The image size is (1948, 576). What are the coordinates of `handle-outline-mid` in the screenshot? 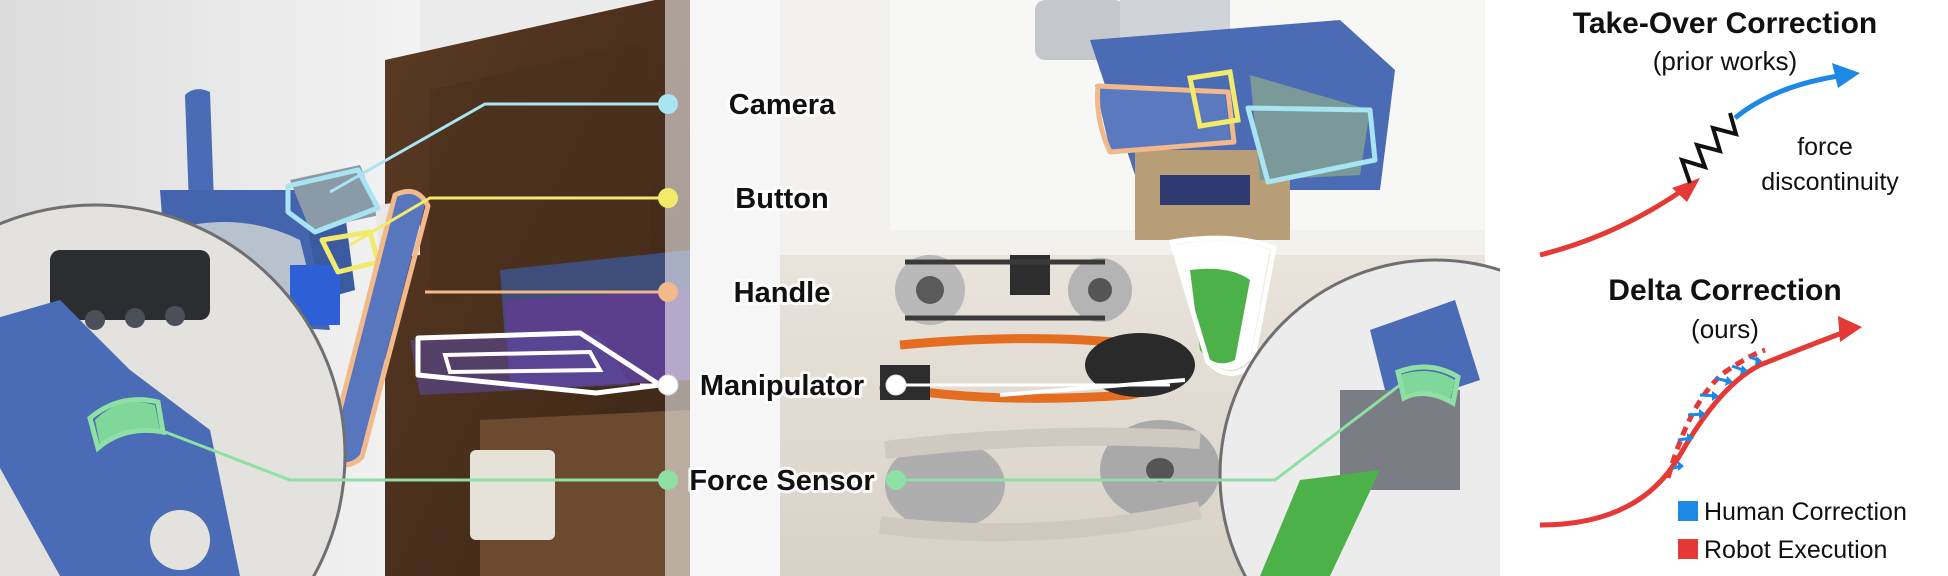 It's located at (1166, 119).